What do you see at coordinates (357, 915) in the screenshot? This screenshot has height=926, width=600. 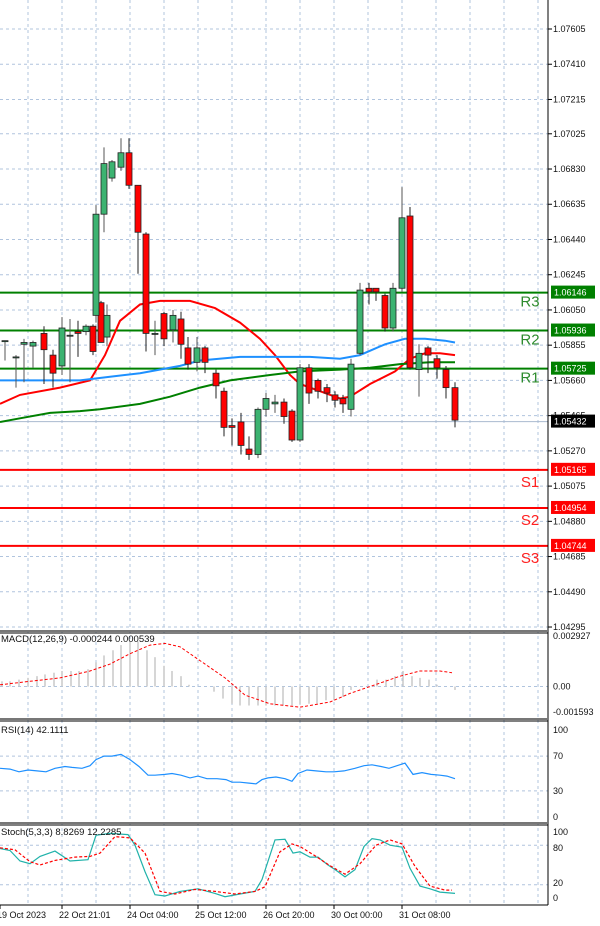 I see `time-tick-label: 30 Oct 00:00` at bounding box center [357, 915].